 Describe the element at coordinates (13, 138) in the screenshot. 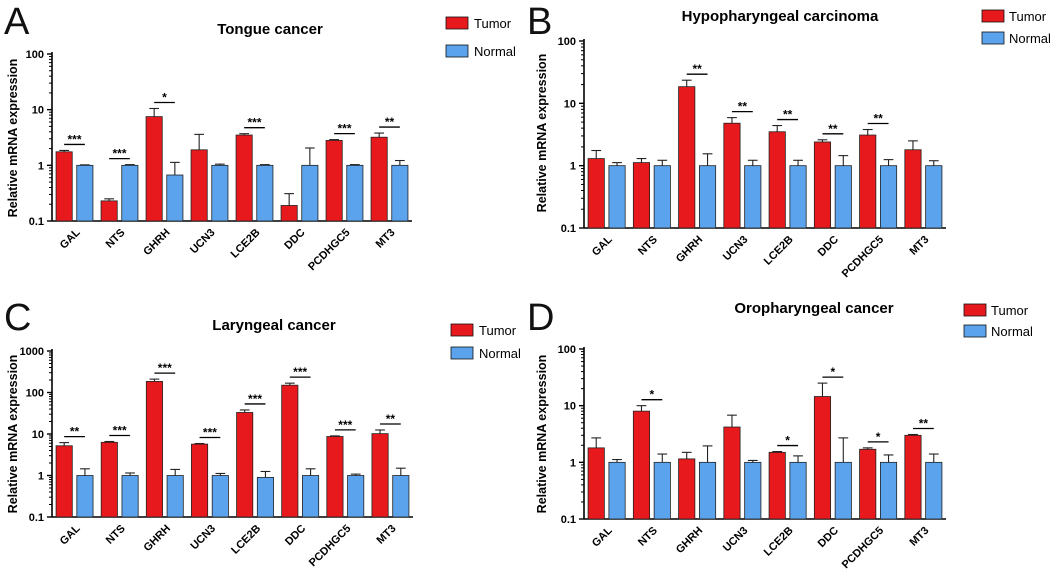

I see `panel-a-y-axis-label: Relative mRNA expression` at that location.